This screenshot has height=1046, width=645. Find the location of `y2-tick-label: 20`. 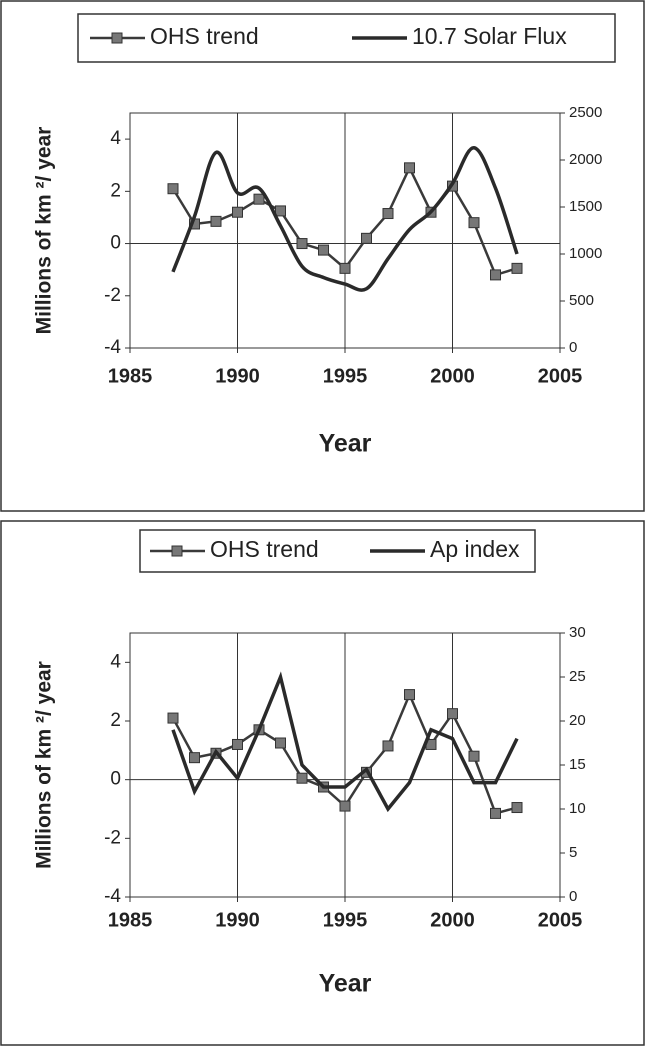

y2-tick-label: 20 is located at coordinates (577, 720).